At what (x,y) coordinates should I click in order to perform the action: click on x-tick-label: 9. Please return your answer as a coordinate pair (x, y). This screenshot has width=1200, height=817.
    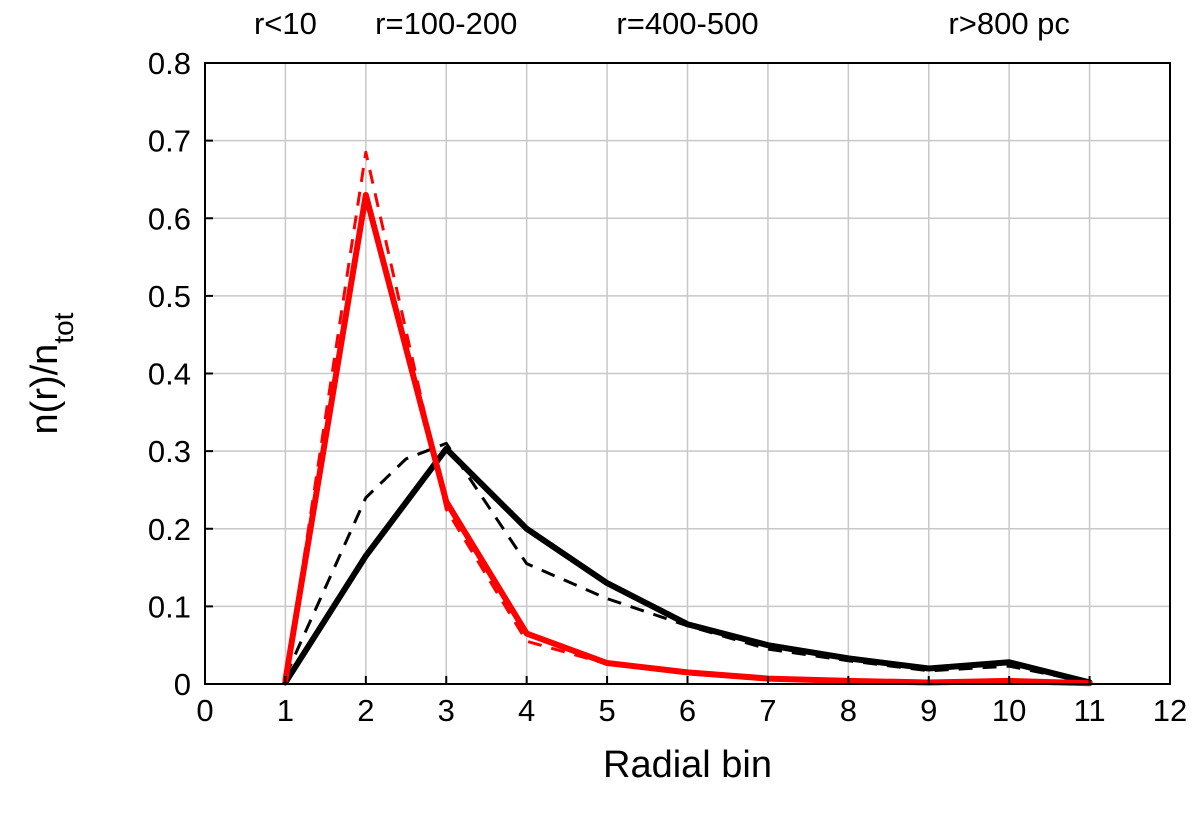
    Looking at the image, I should click on (928, 710).